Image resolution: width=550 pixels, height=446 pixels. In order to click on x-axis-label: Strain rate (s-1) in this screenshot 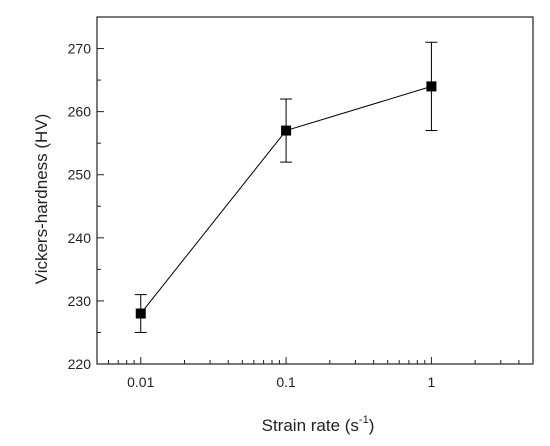, I will do `click(318, 424)`.